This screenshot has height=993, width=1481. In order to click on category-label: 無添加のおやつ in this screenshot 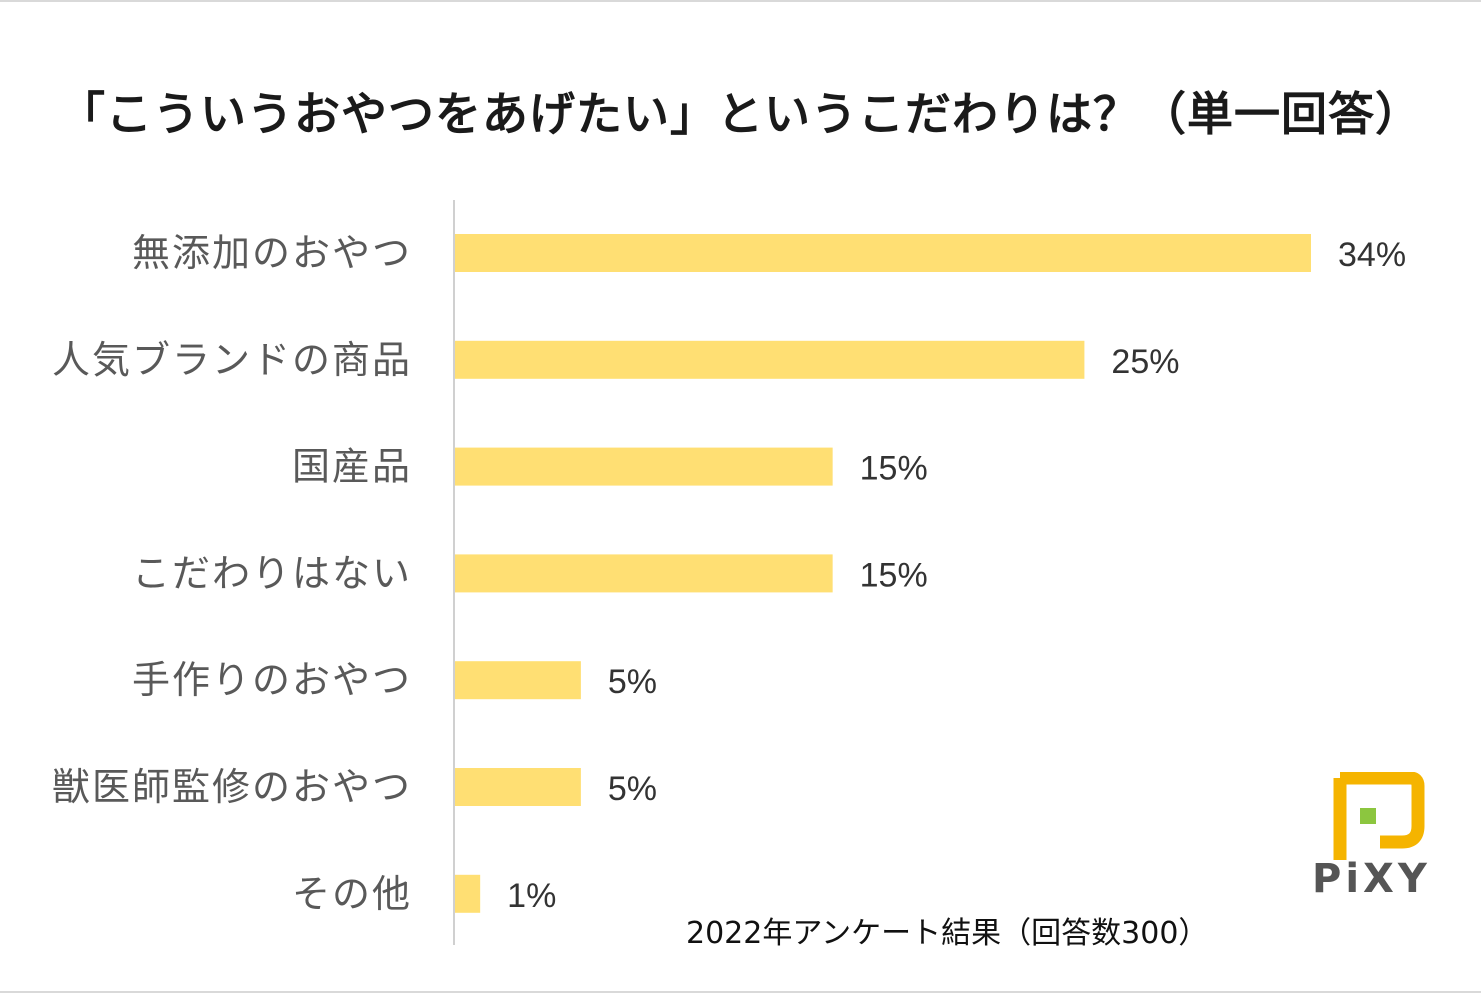, I will do `click(272, 253)`.